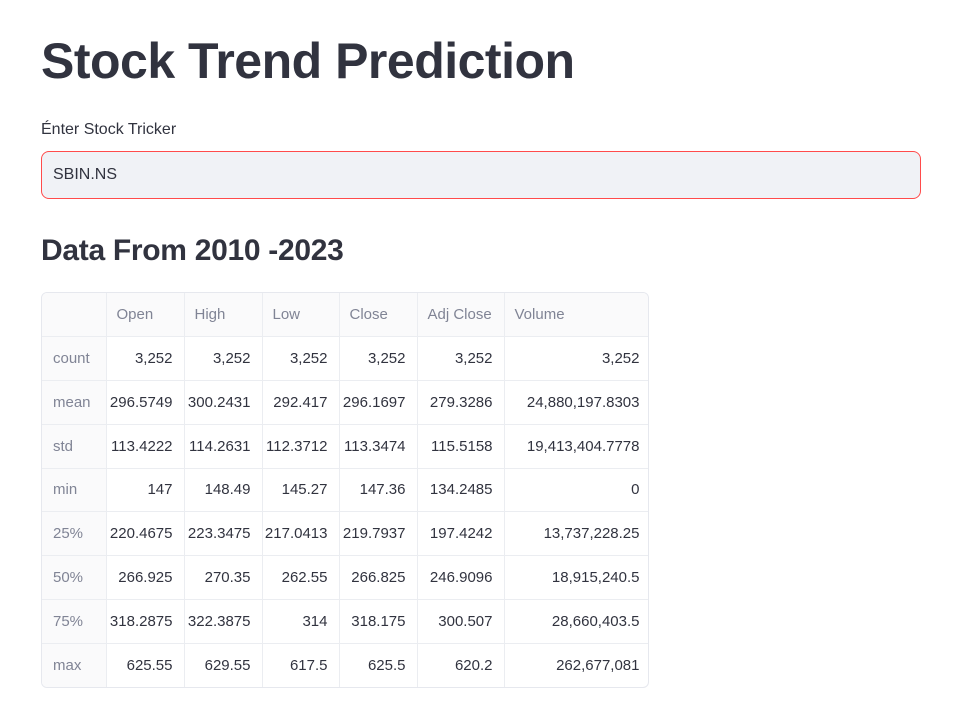 The height and width of the screenshot is (709, 965). What do you see at coordinates (145, 446) in the screenshot?
I see `table-cell: 113.4222` at bounding box center [145, 446].